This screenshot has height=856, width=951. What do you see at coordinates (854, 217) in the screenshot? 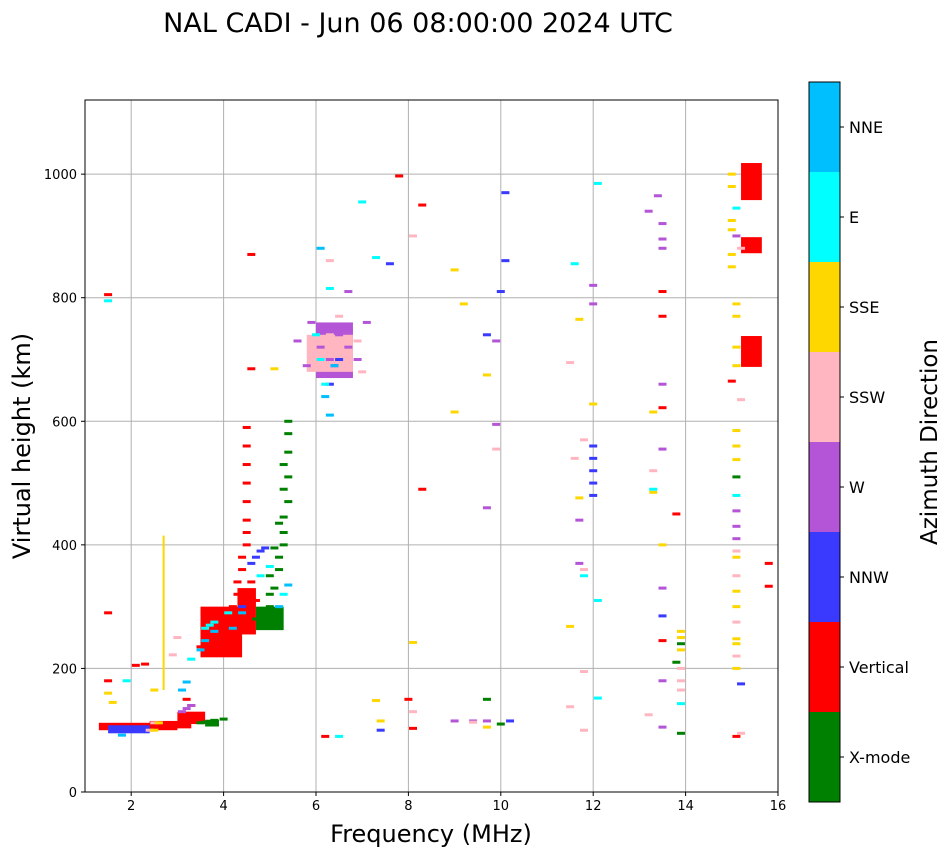
I see `colorbar-label: E` at bounding box center [854, 217].